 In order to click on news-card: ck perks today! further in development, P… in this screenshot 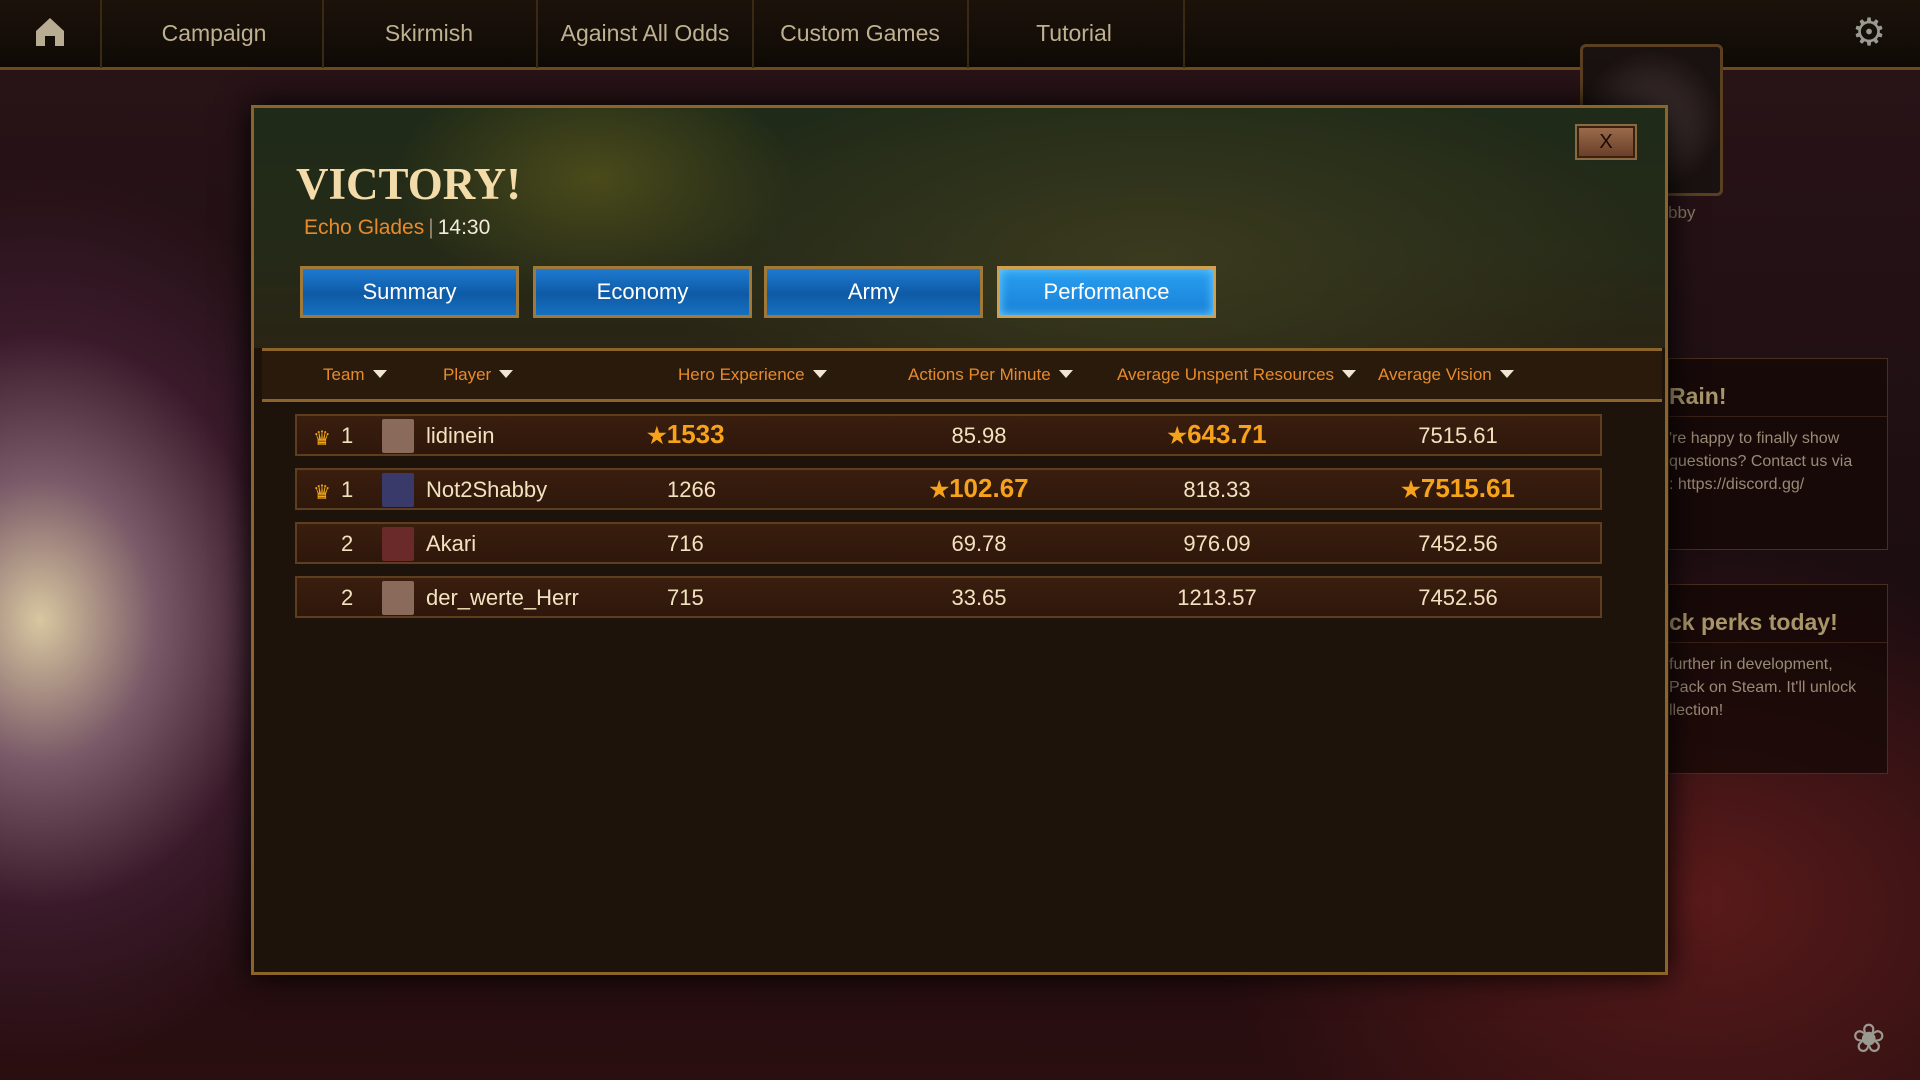, I will do `click(1778, 679)`.